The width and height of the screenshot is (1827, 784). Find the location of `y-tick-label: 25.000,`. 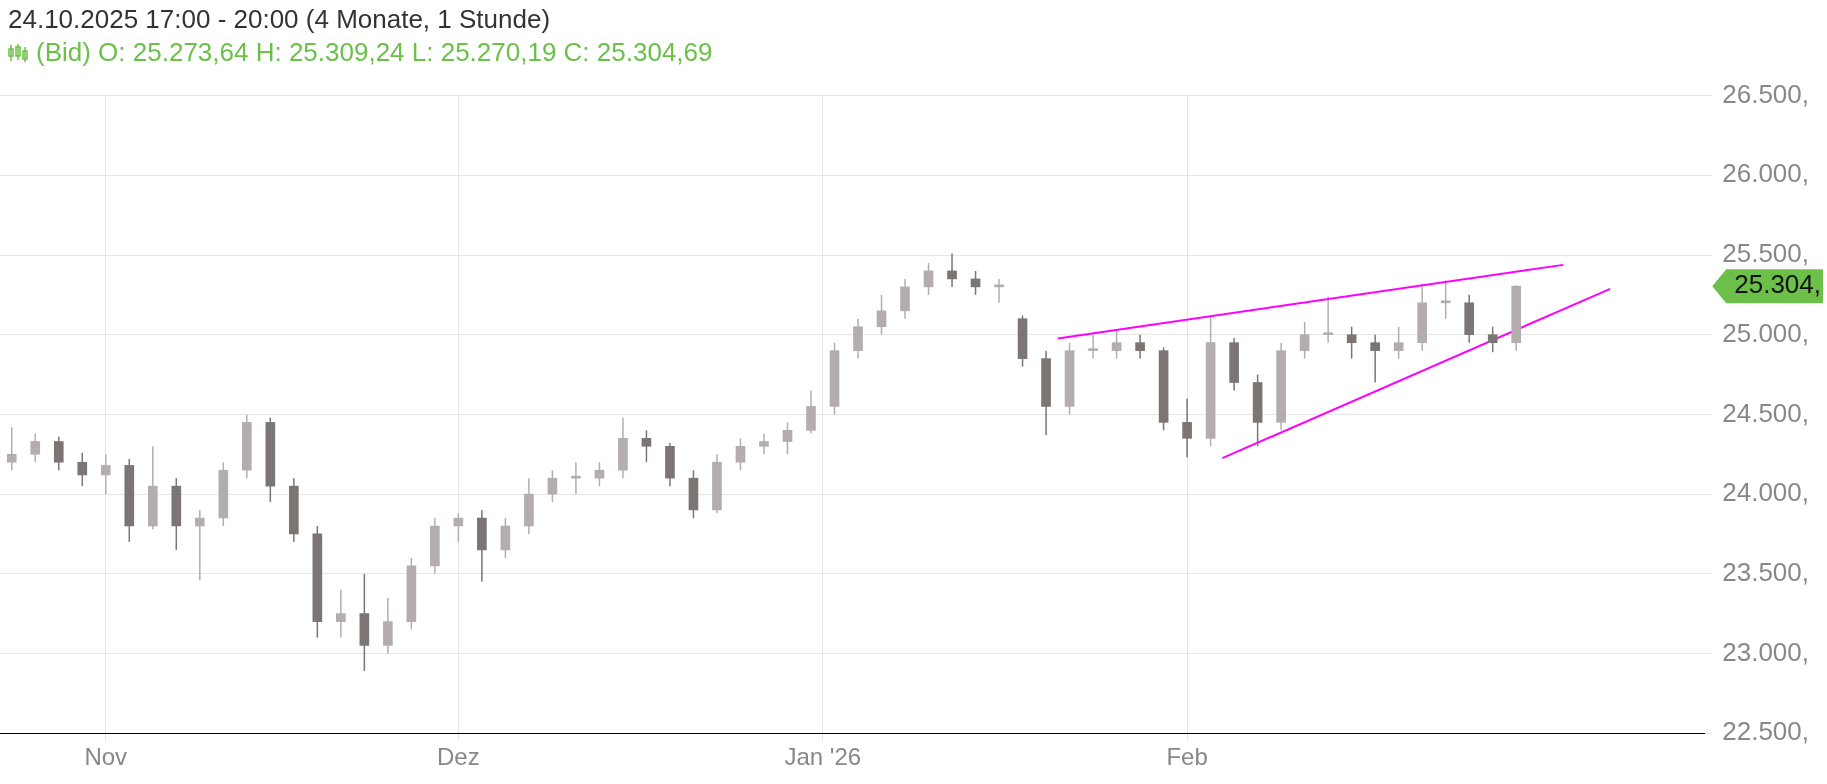

y-tick-label: 25.000, is located at coordinates (1765, 332).